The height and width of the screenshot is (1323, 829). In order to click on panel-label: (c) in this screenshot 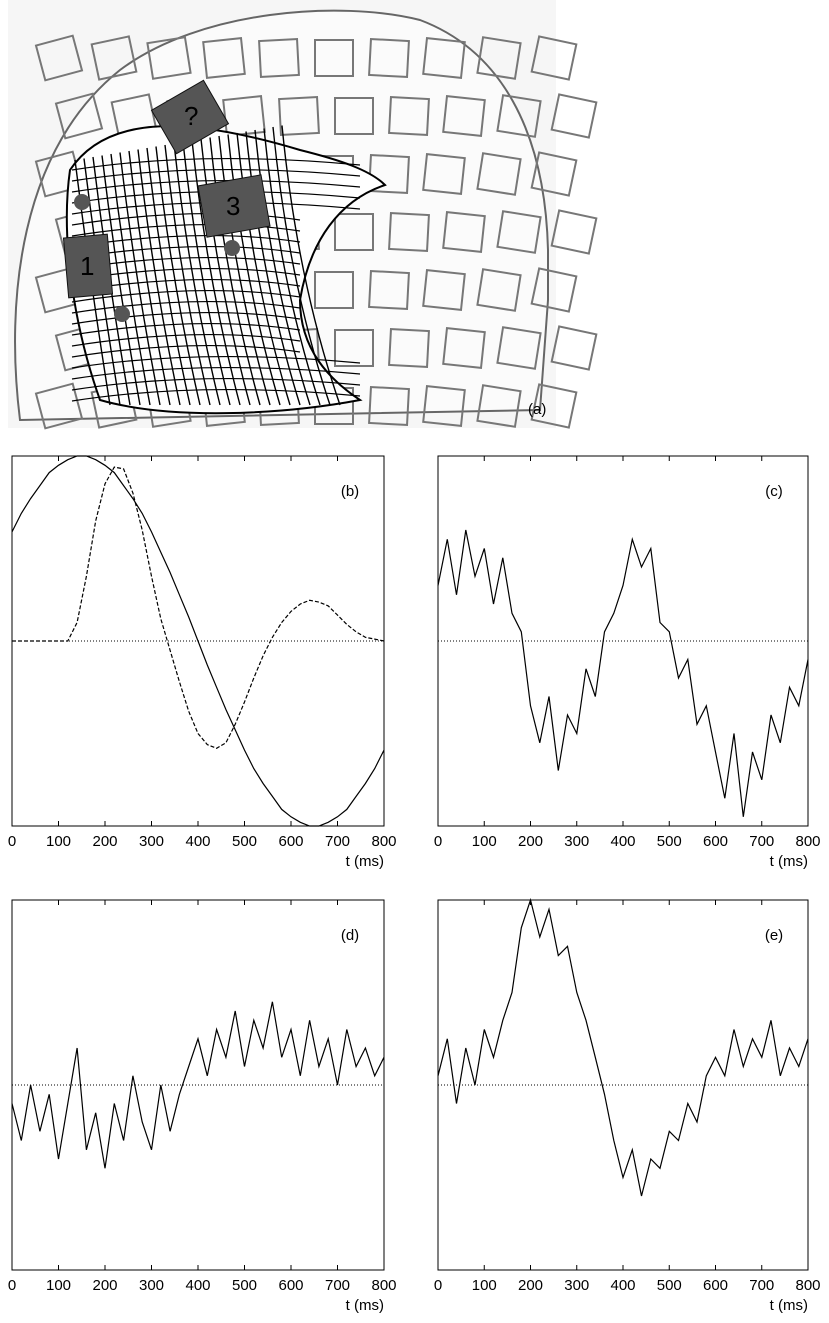, I will do `click(774, 491)`.